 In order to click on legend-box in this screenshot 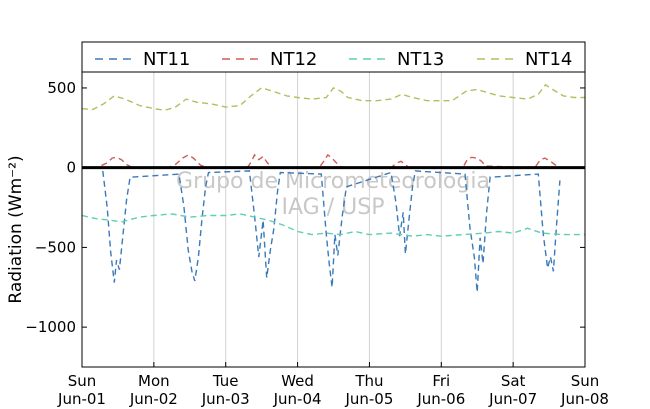, I will do `click(333, 57)`.